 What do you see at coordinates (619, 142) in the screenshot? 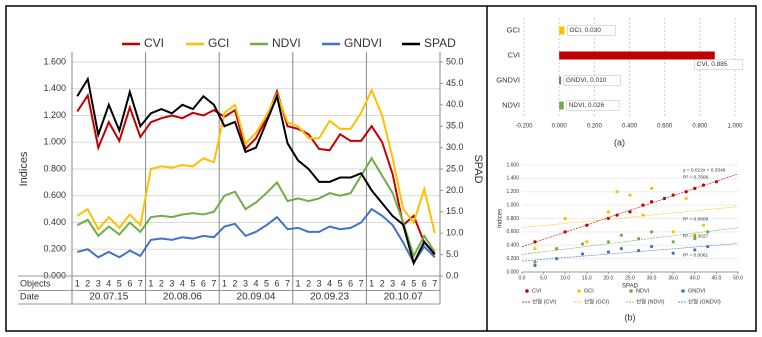
I see `caption: (a)` at bounding box center [619, 142].